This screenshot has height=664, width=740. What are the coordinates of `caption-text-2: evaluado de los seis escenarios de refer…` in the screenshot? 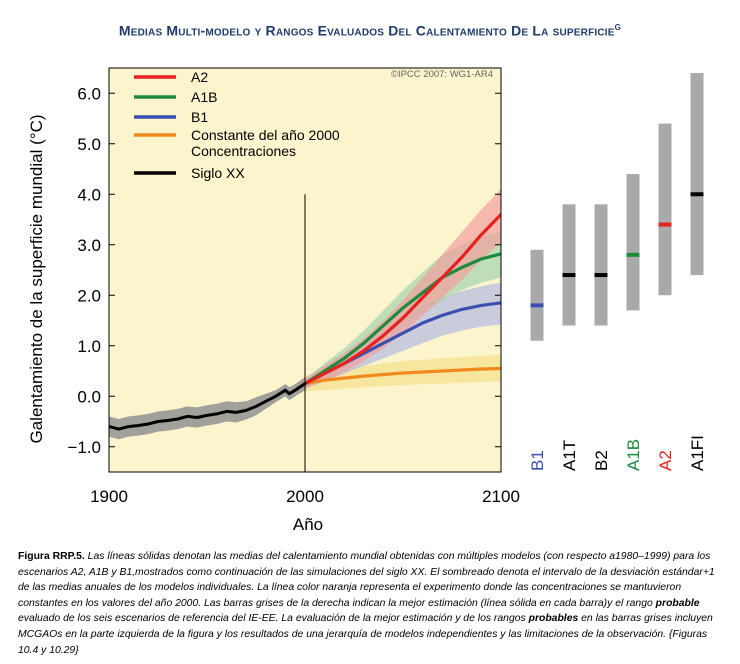 It's located at (273, 619).